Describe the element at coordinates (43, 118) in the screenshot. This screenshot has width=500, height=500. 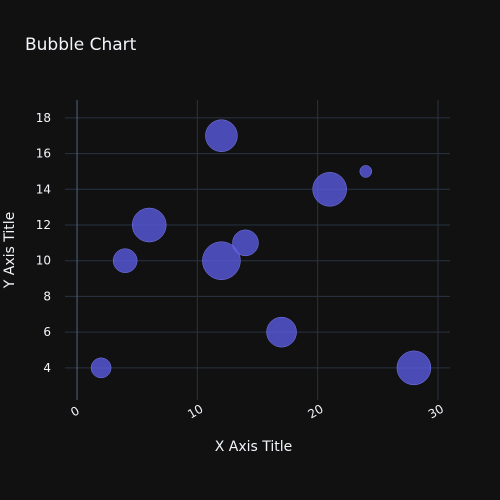
I see `y-tick-label: 18` at that location.